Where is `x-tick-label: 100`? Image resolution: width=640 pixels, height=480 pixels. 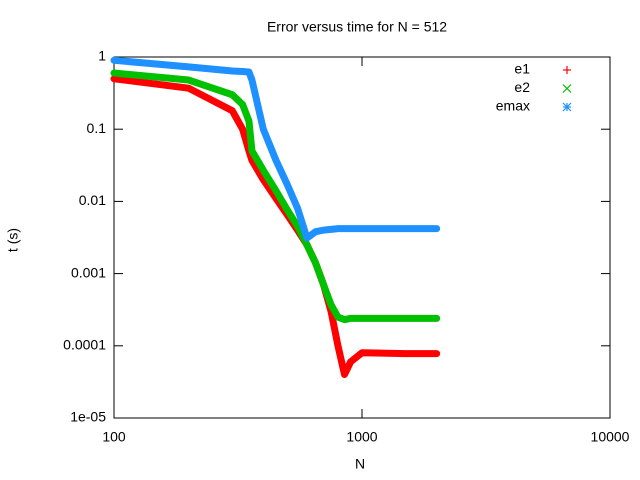 x-tick-label: 100 is located at coordinates (114, 437).